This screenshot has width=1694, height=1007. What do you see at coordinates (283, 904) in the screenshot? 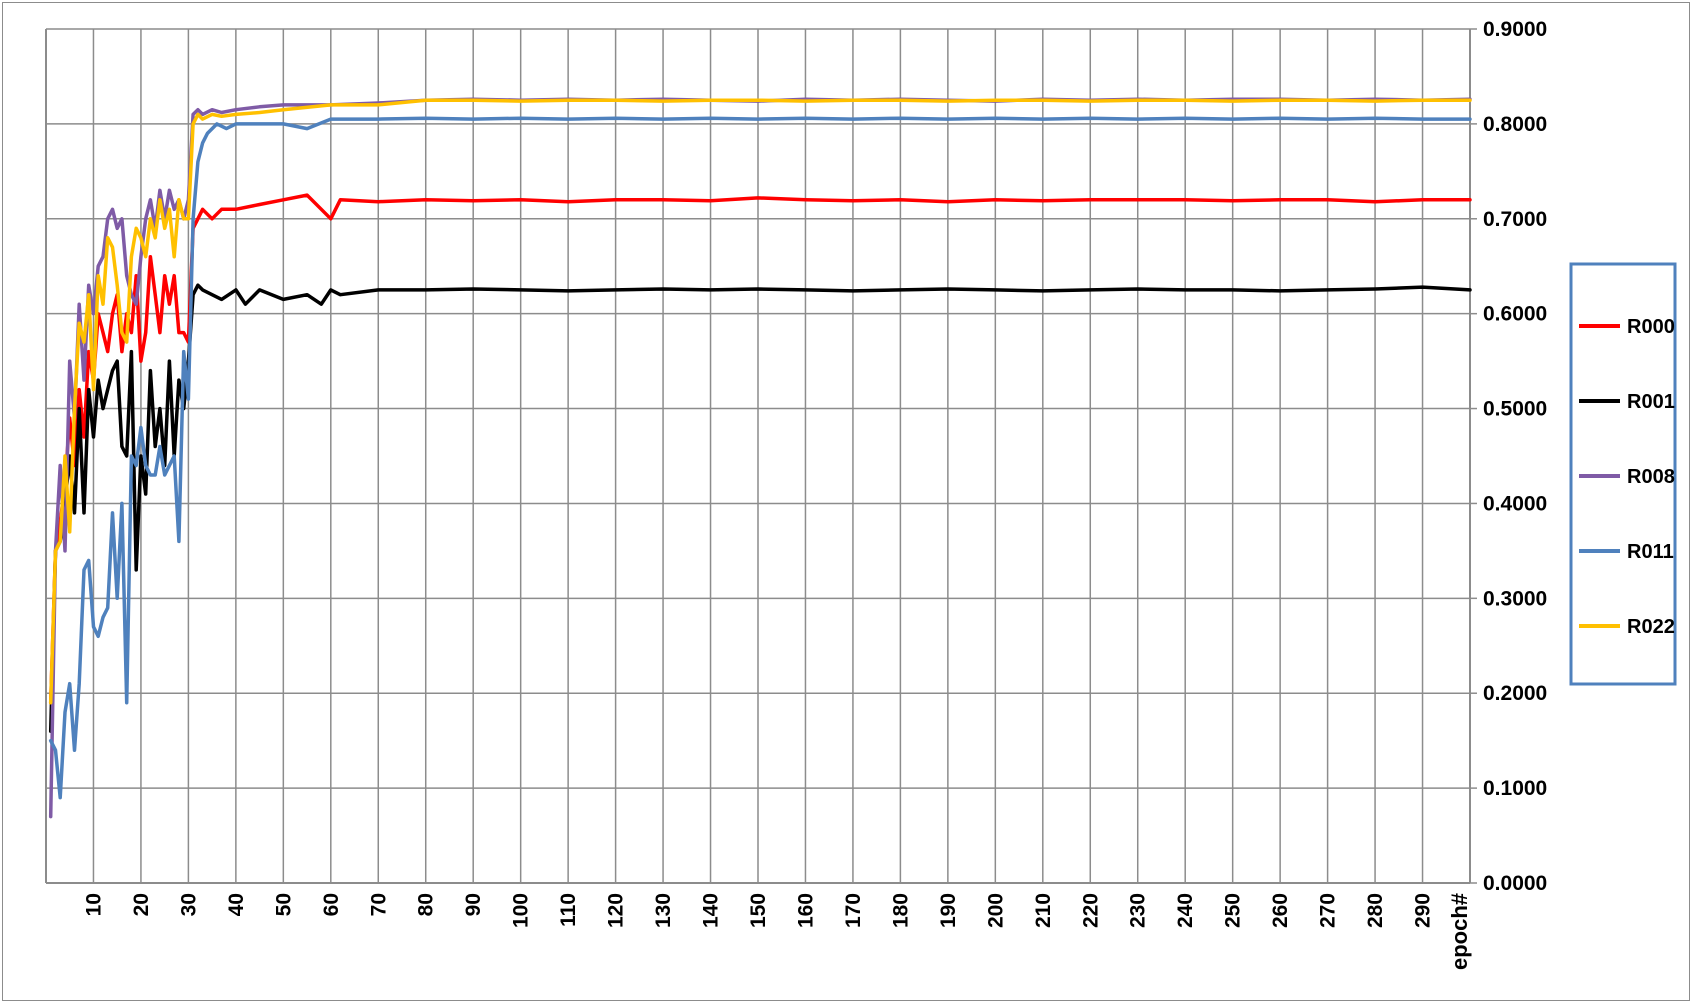
I see `x-tick-label: 50` at bounding box center [283, 904].